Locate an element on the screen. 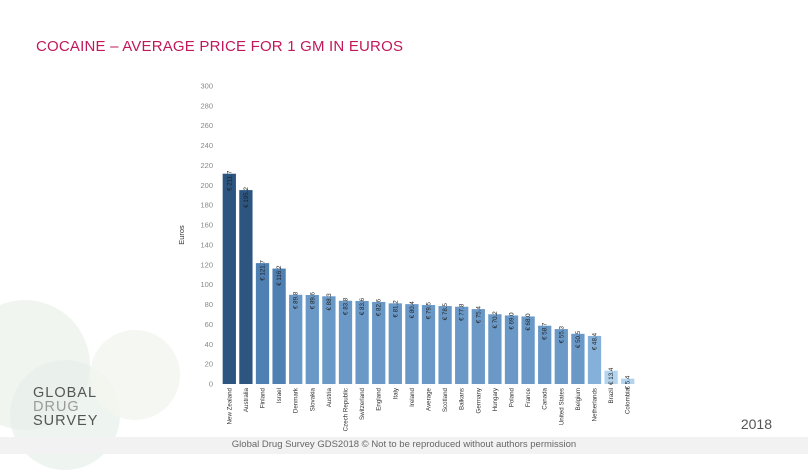  y-tick-label: 180 is located at coordinates (206, 205).